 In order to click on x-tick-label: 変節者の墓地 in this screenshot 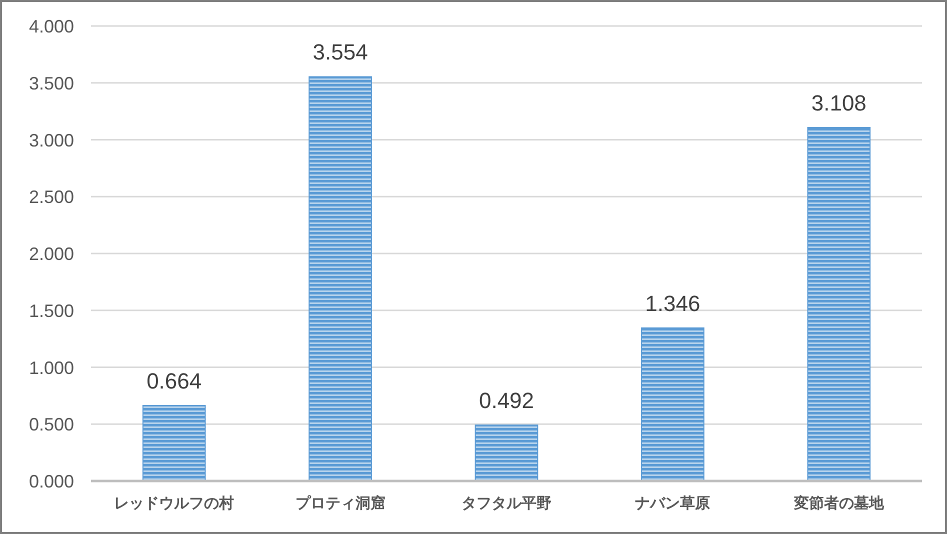, I will do `click(839, 503)`.